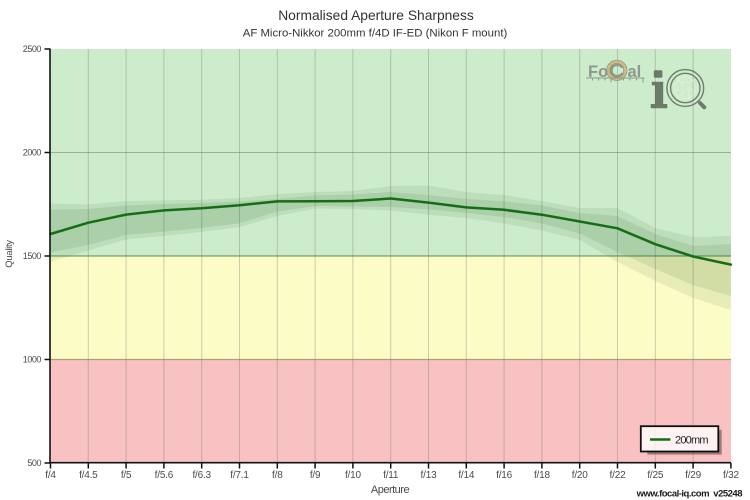 Image resolution: width=750 pixels, height=500 pixels. Describe the element at coordinates (376, 15) in the screenshot. I see `svg-text: Normalised Aperture Sharpness` at that location.